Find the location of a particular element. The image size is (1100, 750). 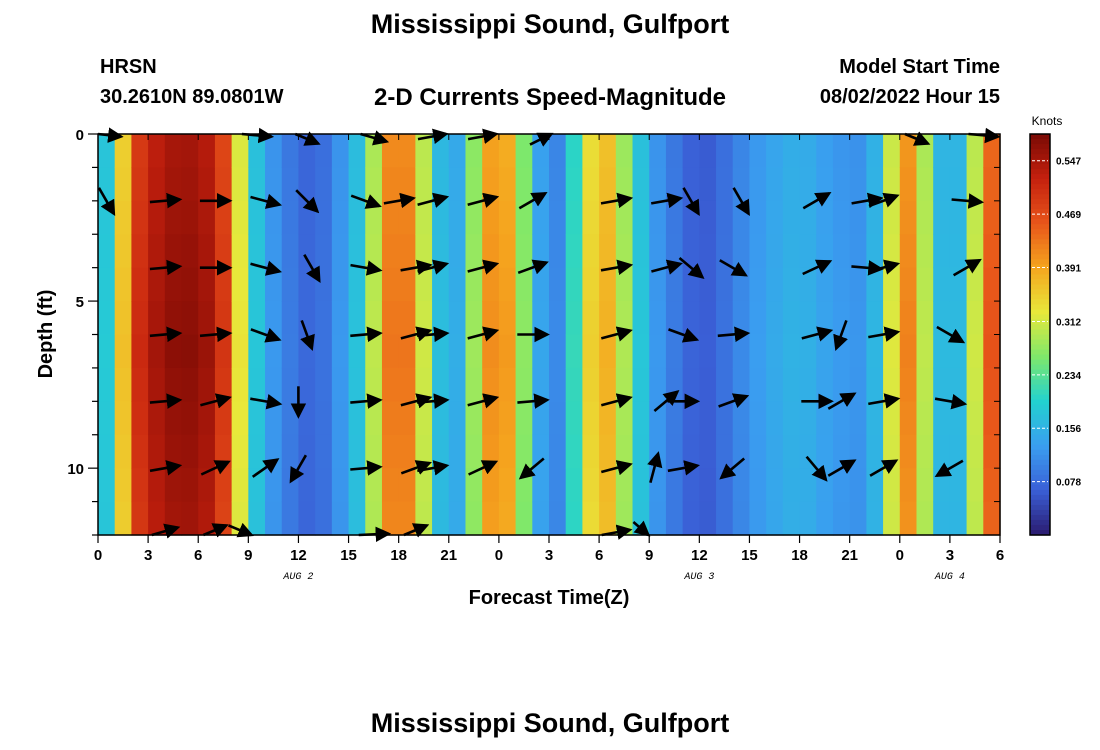

x-tick-label: 0 is located at coordinates (98, 555).